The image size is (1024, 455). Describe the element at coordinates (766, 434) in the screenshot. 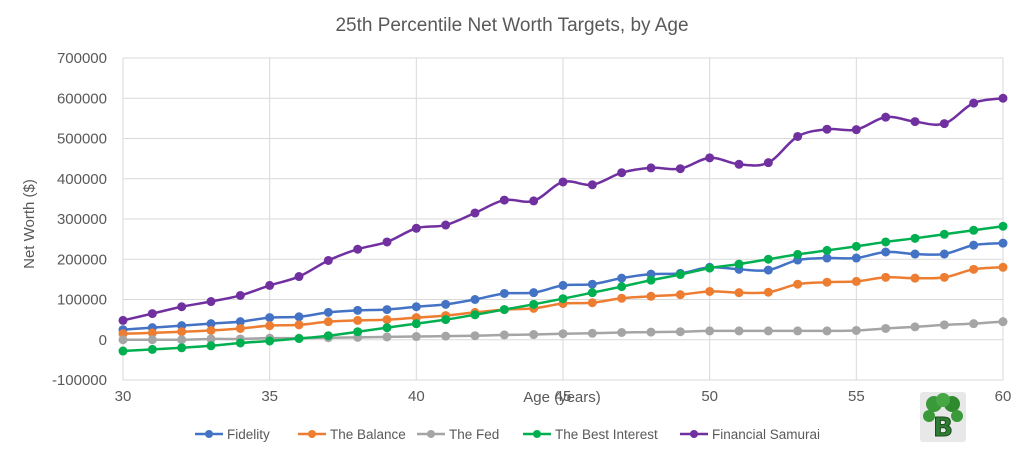

I see `legend-label: Financial Samurai` at that location.